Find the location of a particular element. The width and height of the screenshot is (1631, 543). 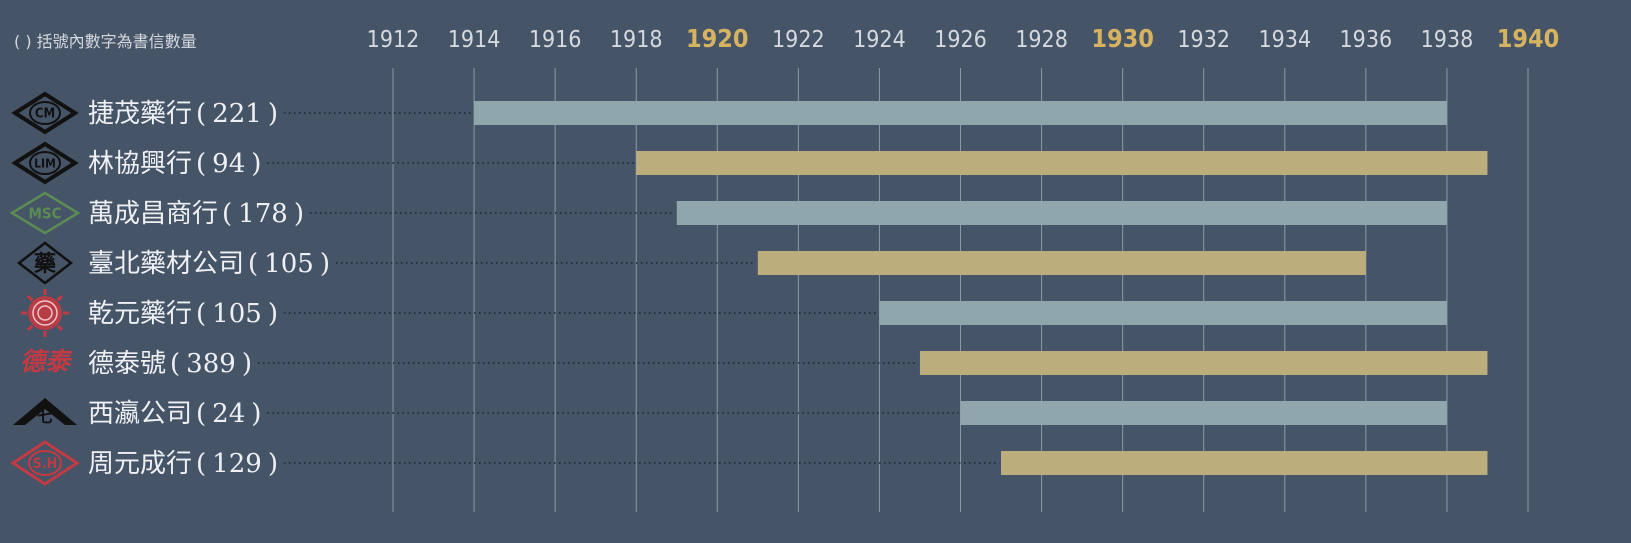

tick-label-1934: 1934 is located at coordinates (1284, 40).